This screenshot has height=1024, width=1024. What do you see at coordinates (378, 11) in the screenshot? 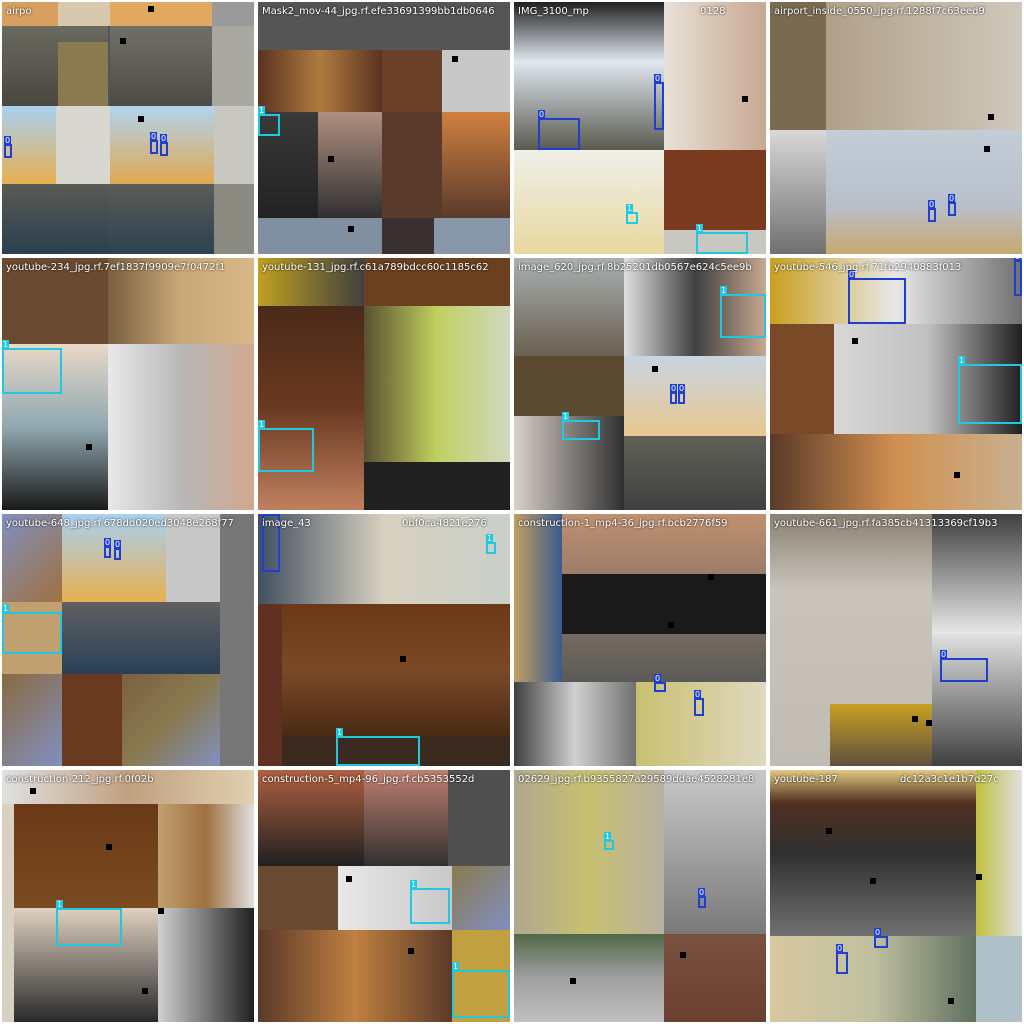
I see `tile-caption: Mask2_mov-44_jpg.rf.efe33691399bb1db0646` at bounding box center [378, 11].